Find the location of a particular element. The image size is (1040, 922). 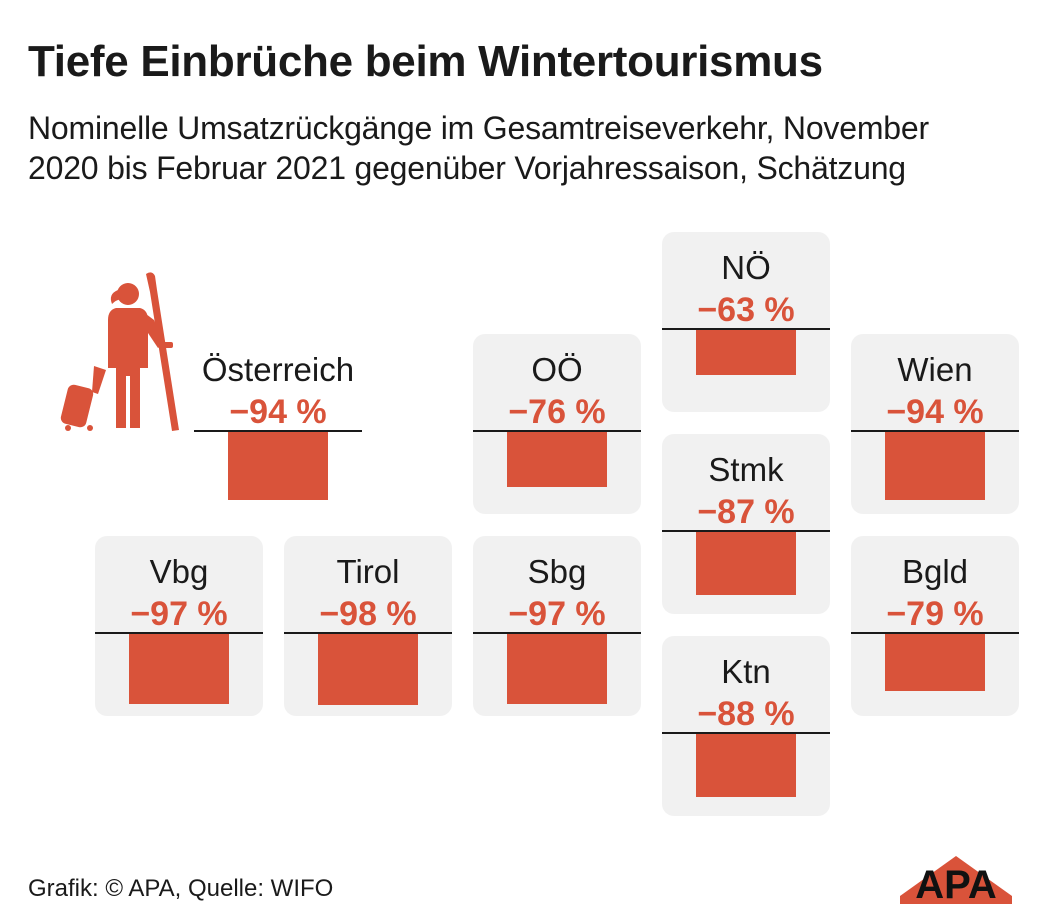

tile-sbg: Sbg −97 % is located at coordinates (557, 626).